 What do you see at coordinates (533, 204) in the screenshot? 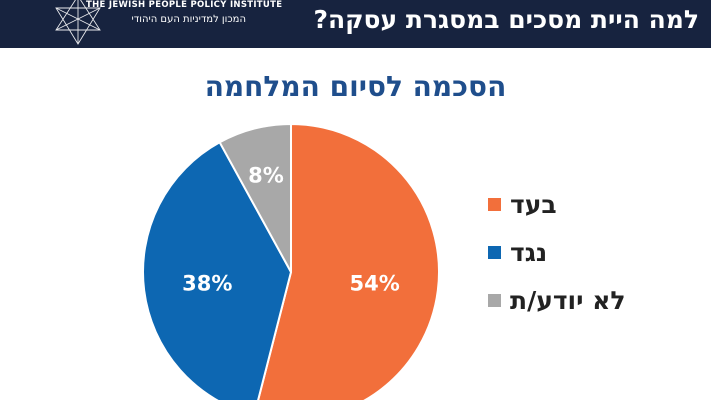
I see `legend-label-favor: בעד` at bounding box center [533, 204].